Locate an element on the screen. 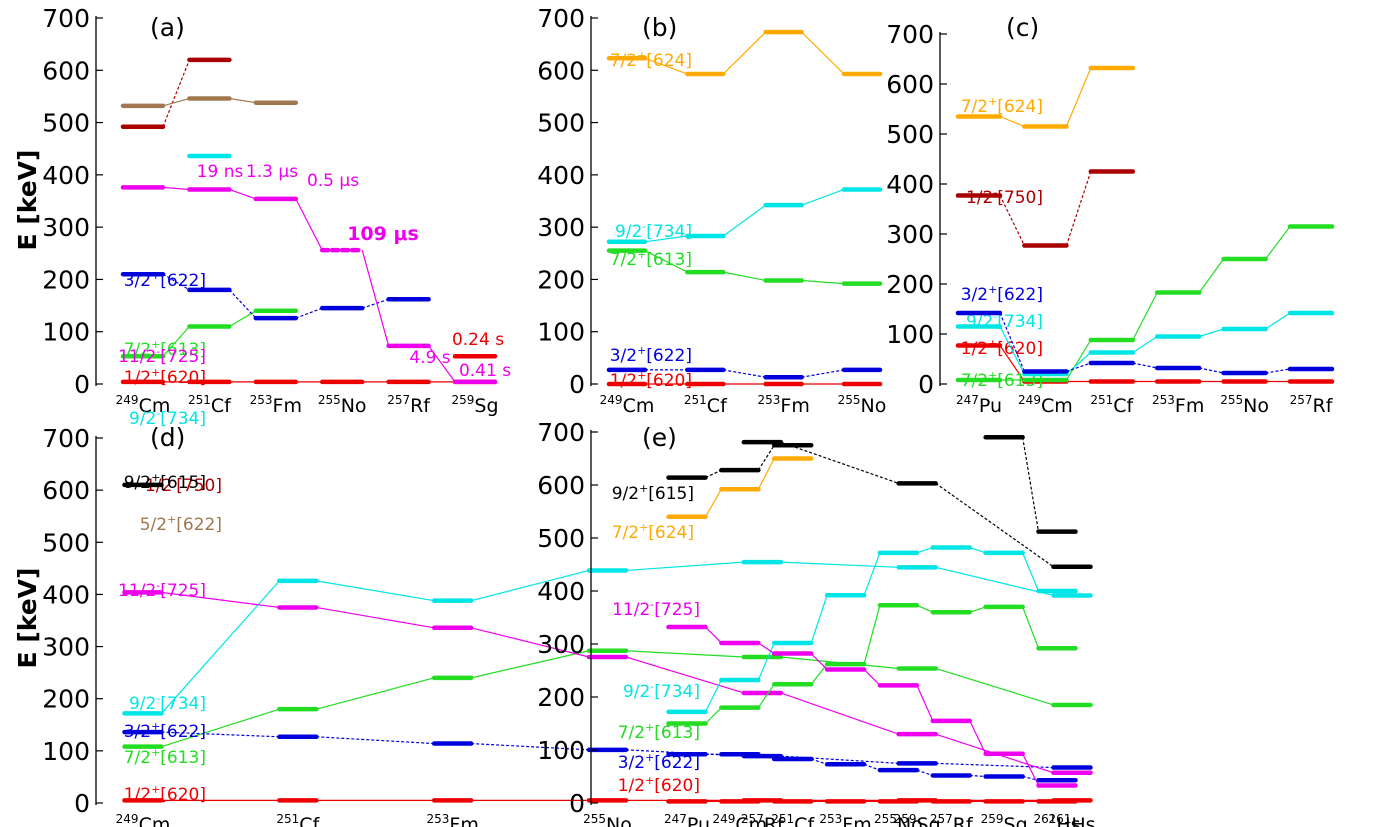 Image resolution: width=1380 pixels, height=827 pixels. level-label: 5/2+[622] is located at coordinates (181, 524).